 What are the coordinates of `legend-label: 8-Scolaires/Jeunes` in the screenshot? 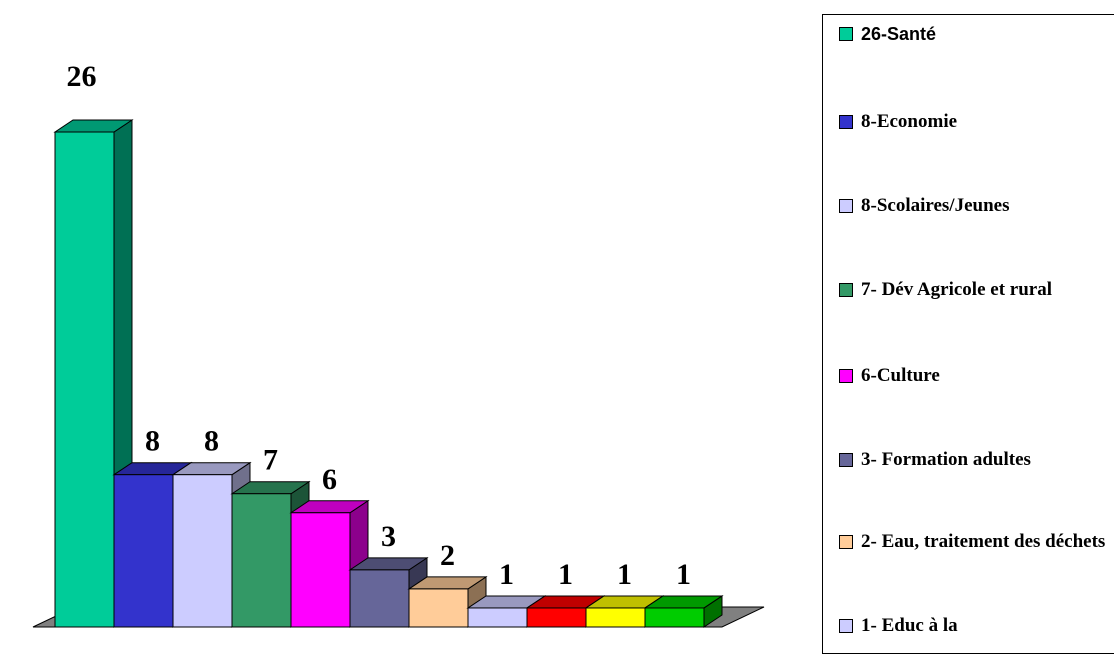 It's located at (935, 205).